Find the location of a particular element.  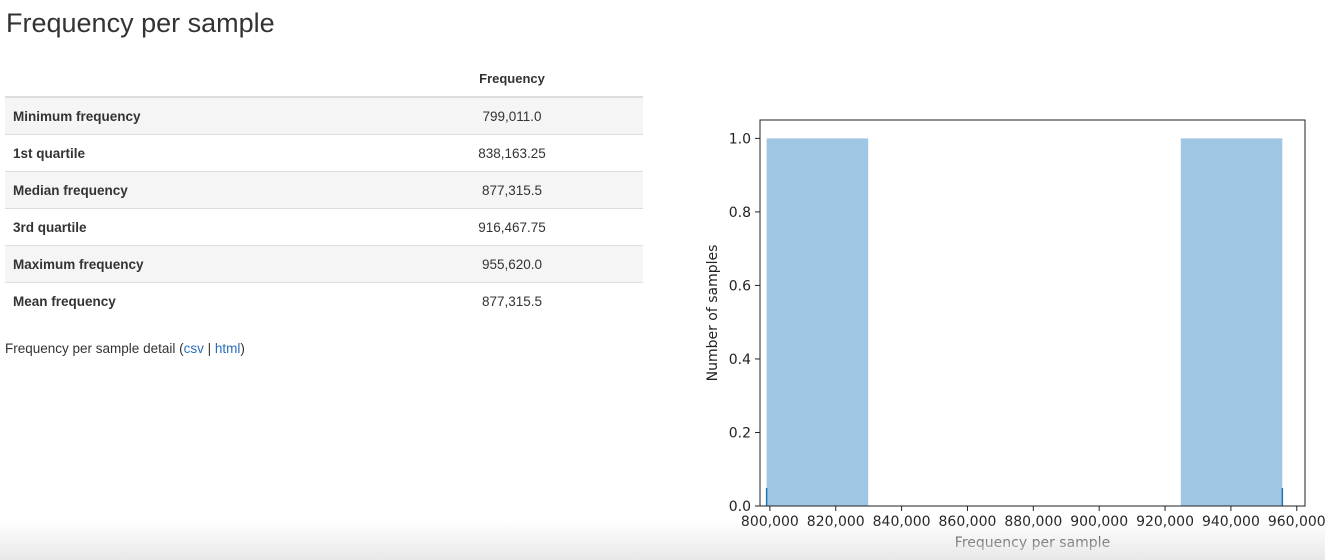

detail-prefix: Frequency per sample detail ( is located at coordinates (94, 348).